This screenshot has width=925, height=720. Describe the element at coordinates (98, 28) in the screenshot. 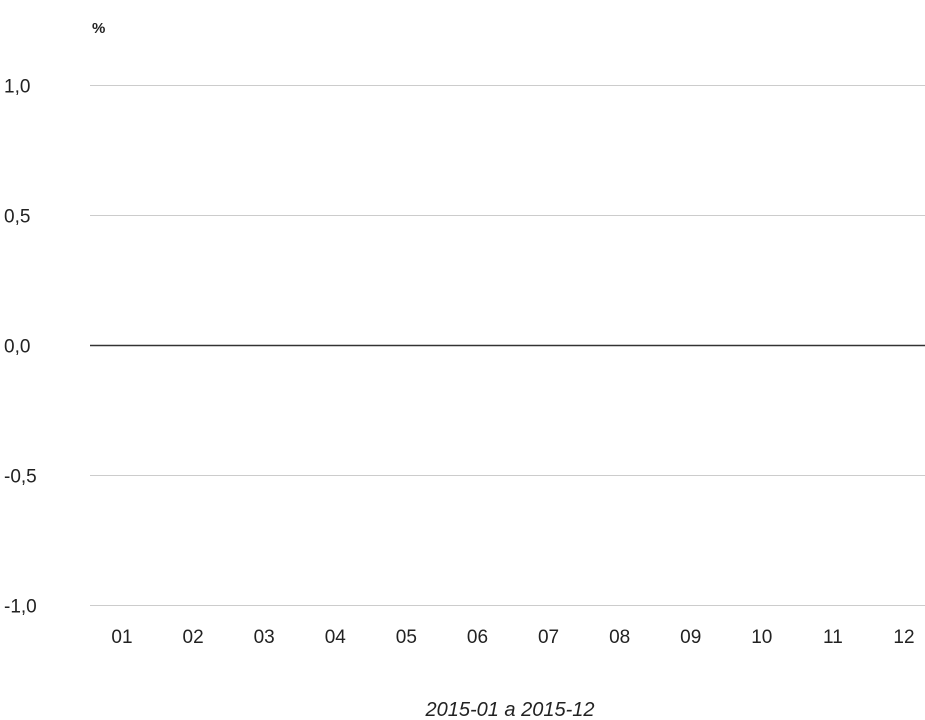

I see `y-unit-label: %` at that location.